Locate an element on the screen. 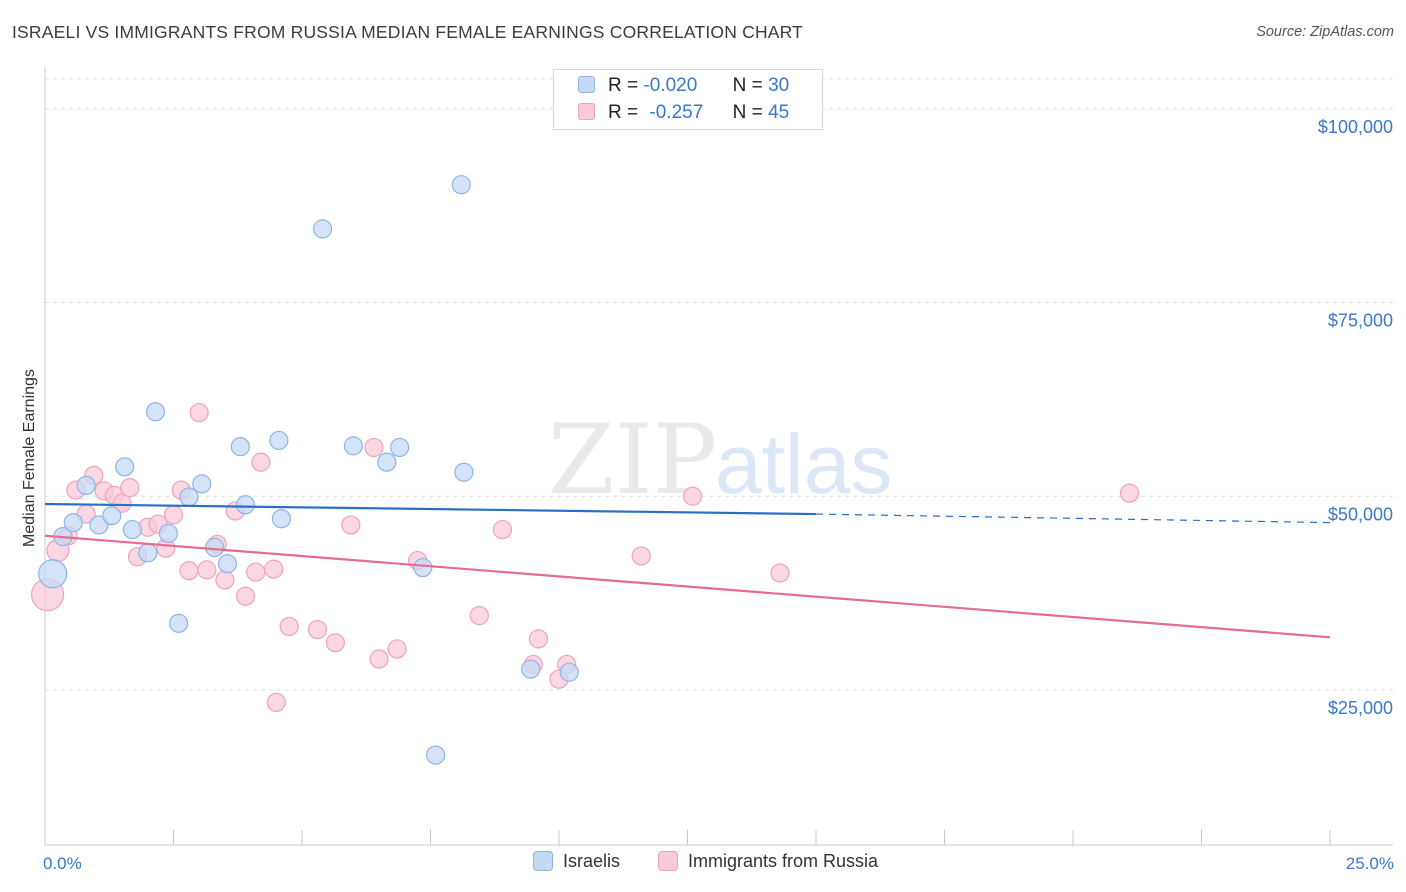 Image resolution: width=1406 pixels, height=892 pixels. y-tick-label: $50,000 is located at coordinates (1360, 514).